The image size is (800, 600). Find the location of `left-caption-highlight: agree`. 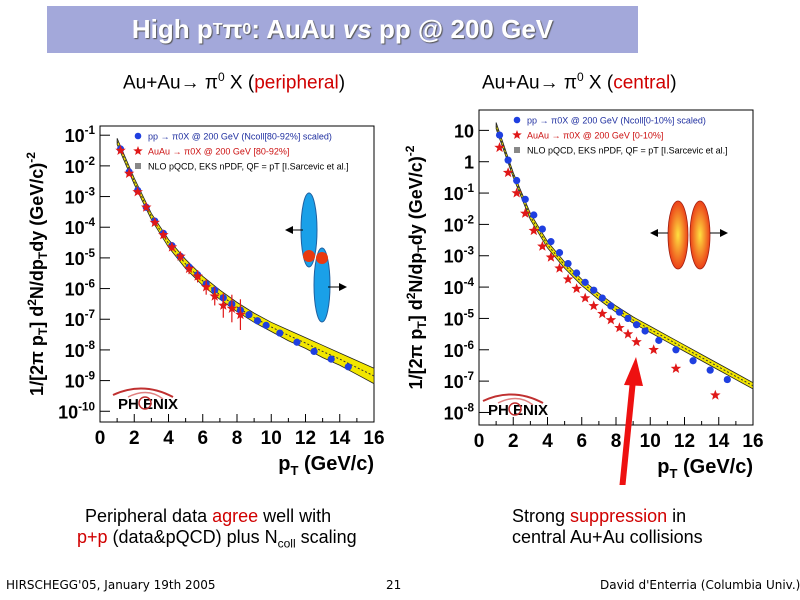

left-caption-highlight: agree is located at coordinates (235, 516).